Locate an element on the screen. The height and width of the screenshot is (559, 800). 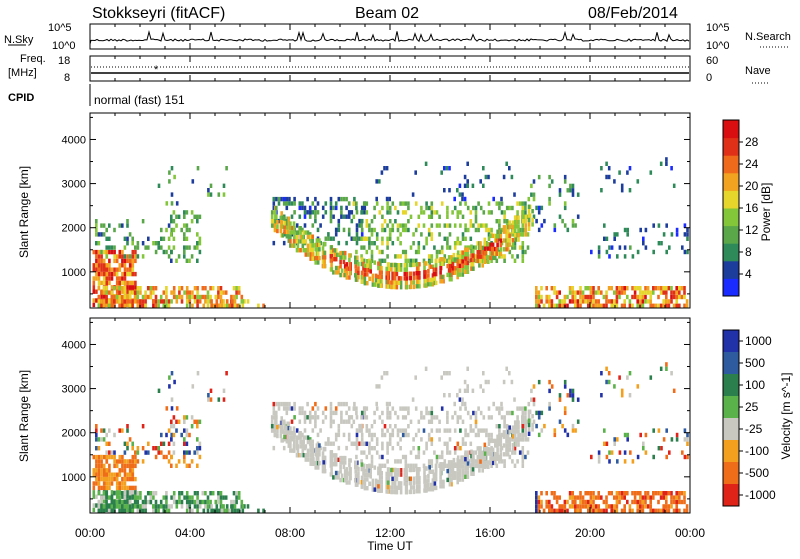
nsearch-tick-low: 10^0 is located at coordinates (718, 46).